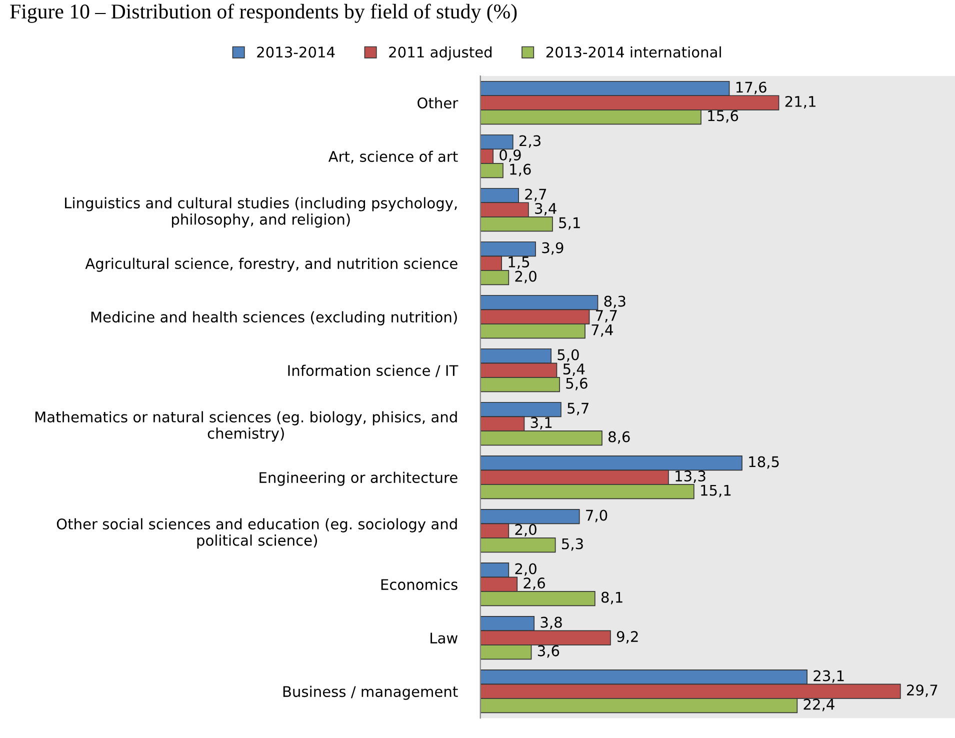  Describe the element at coordinates (359, 479) in the screenshot. I see `y-tick-label: Engineering or architecture` at that location.